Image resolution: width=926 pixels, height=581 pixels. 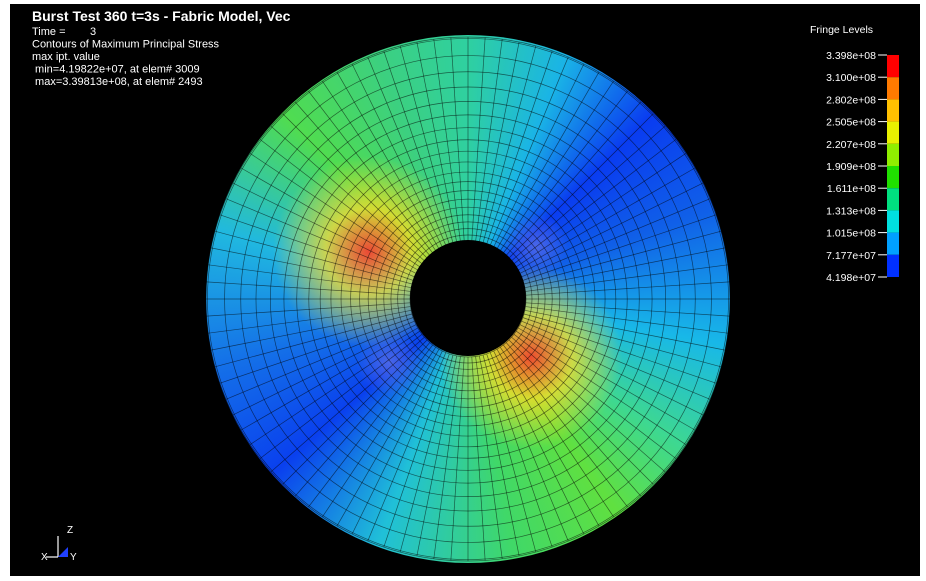 I want to click on mesh-ring, so click(x=468, y=299).